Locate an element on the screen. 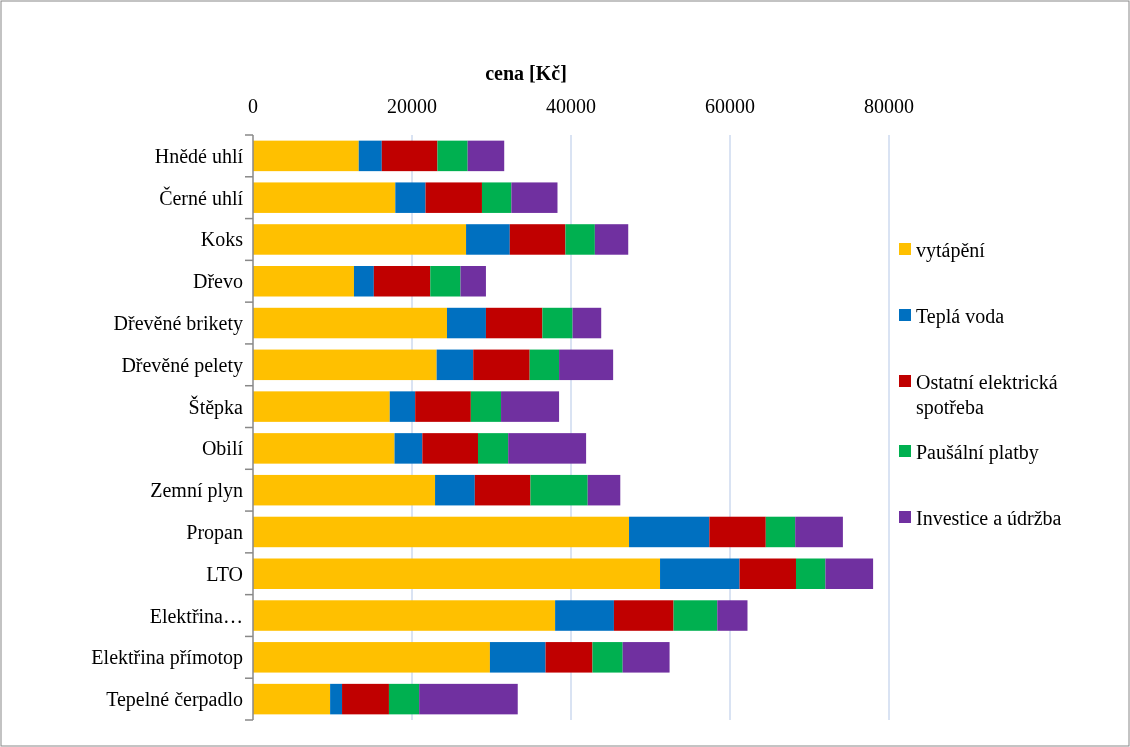 The width and height of the screenshot is (1130, 747). y-tick-label: Dřevěné brikety is located at coordinates (178, 324).